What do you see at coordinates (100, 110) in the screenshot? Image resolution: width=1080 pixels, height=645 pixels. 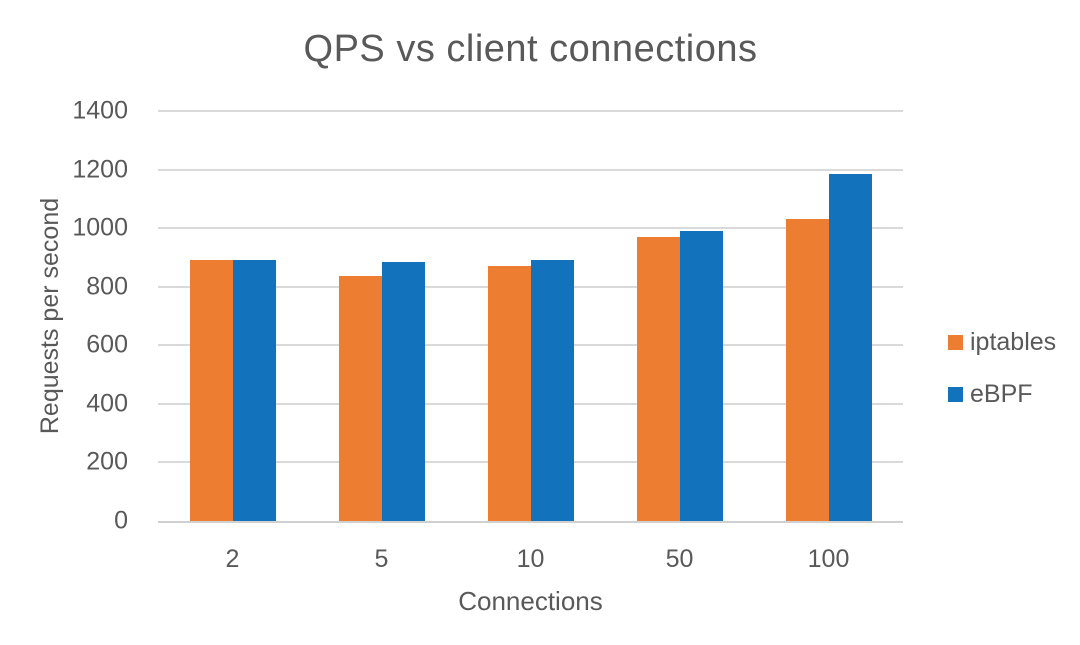 I see `y-tick-label: 1400` at bounding box center [100, 110].